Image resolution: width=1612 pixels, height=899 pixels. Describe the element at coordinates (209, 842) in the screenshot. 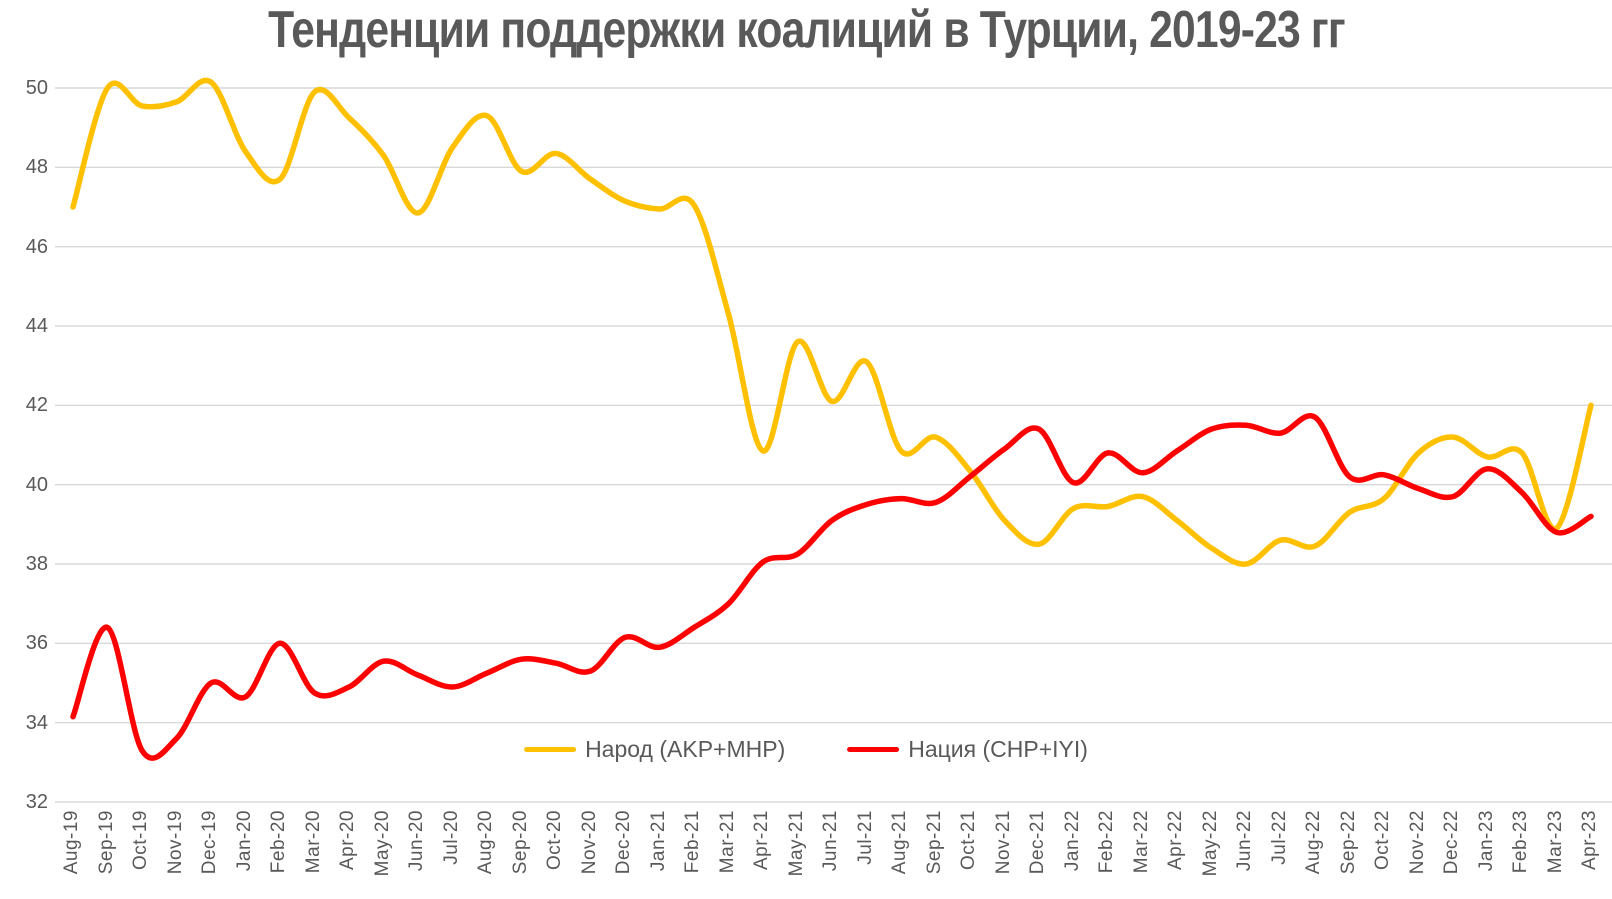

I see `x-tick-label: Dec-19` at that location.